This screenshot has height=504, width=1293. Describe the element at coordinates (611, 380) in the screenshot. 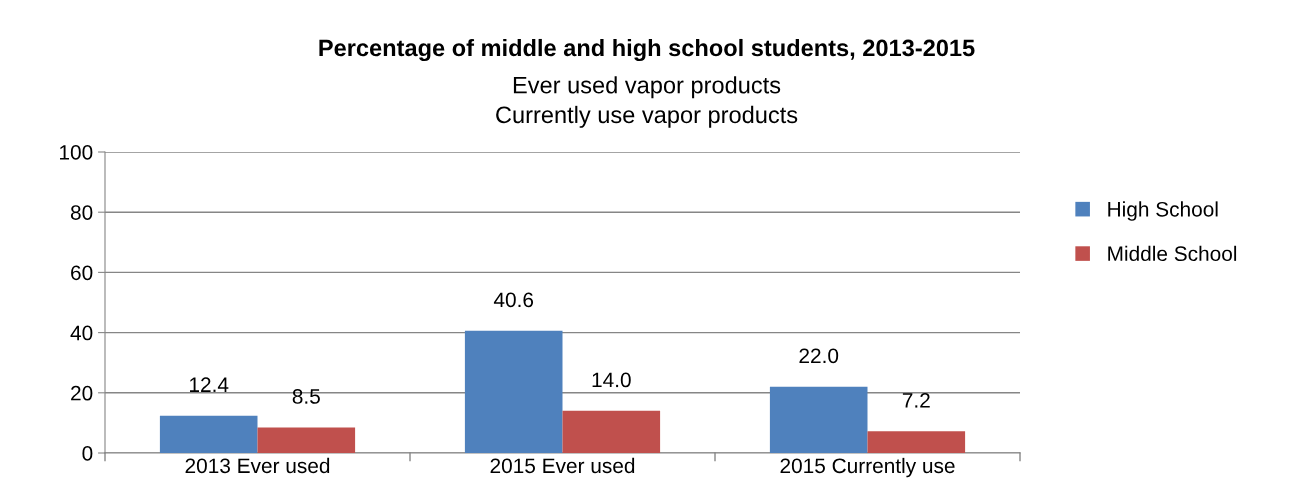

I see `data-label: 14.0` at that location.